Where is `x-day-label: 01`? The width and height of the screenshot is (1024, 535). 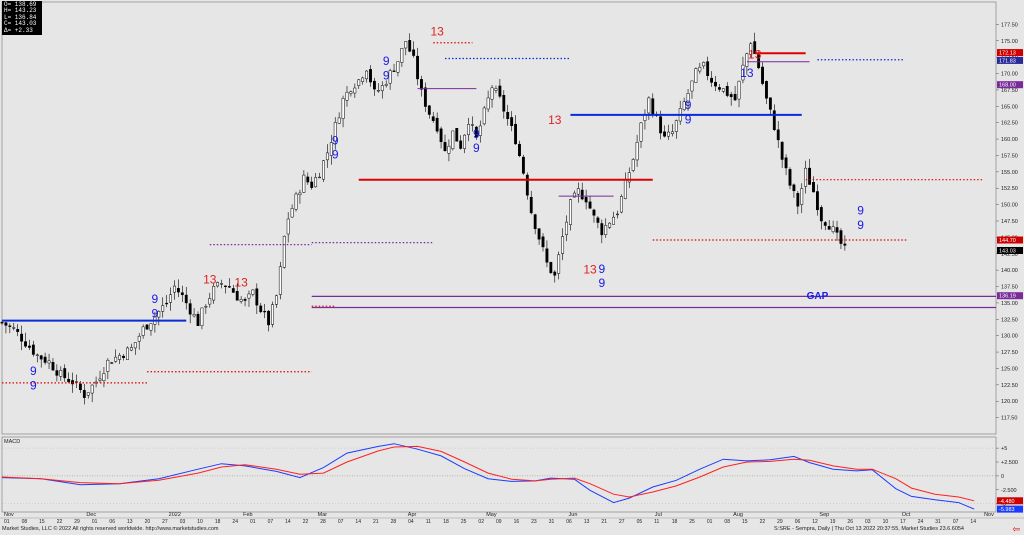 x-day-label: 01 is located at coordinates (95, 522).